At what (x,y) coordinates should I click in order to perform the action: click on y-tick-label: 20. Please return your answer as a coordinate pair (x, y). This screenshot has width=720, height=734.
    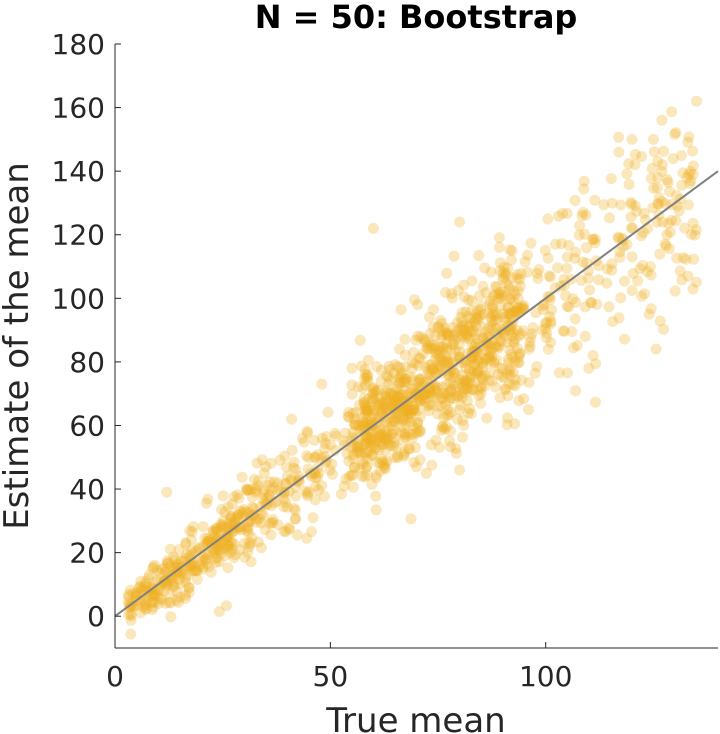
    Looking at the image, I should click on (87, 553).